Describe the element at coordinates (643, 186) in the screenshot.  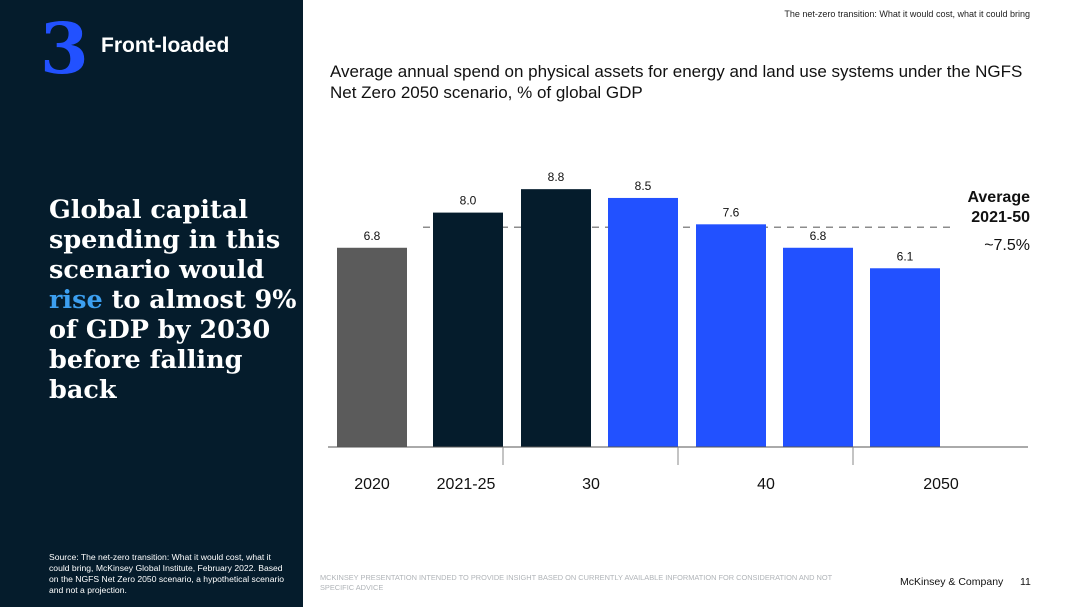
I see `bar-value-label: 8.5` at that location.